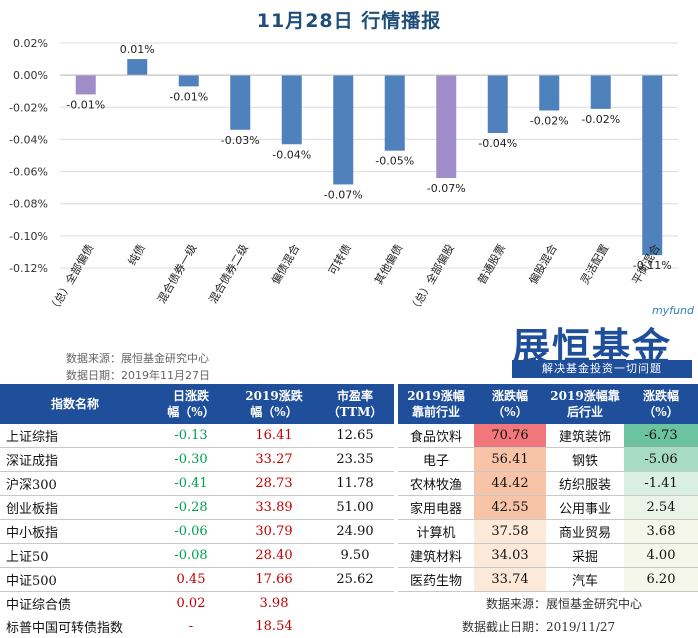 This screenshot has height=638, width=698. I want to click on data-label: 0.01%, so click(137, 49).